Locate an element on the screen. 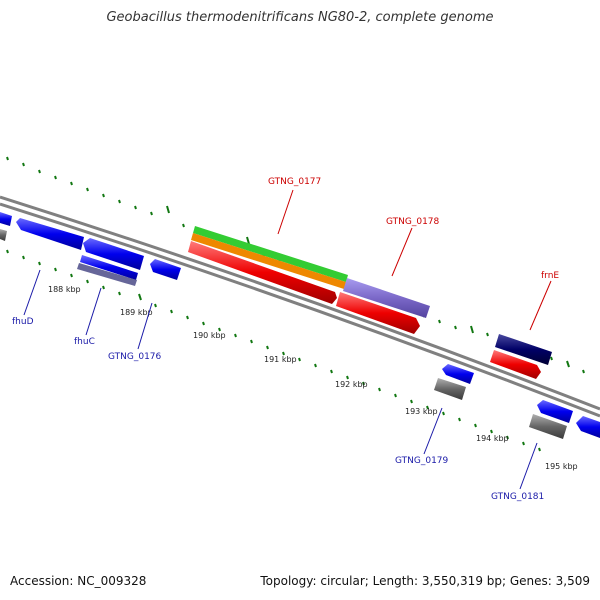  reverse-genes-left is located at coordinates (90, 246).